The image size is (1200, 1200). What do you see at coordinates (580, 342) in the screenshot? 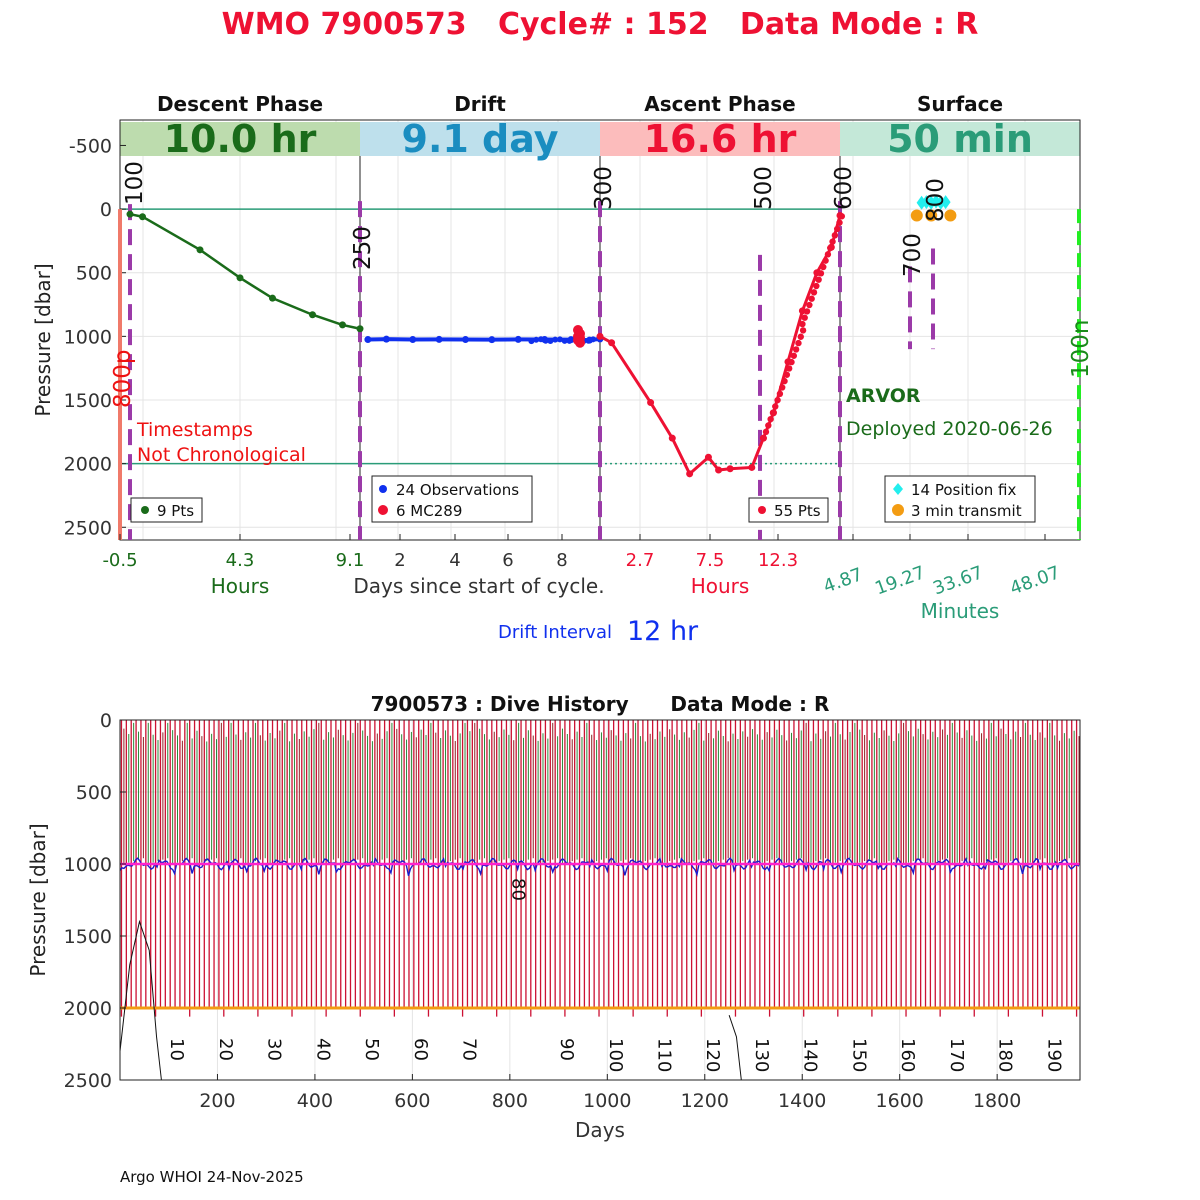
I see `mc289-point` at bounding box center [580, 342].